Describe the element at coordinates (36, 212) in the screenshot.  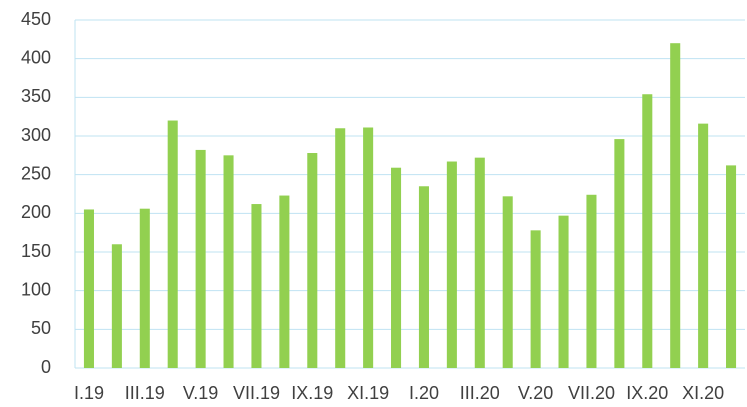
I see `y-tick-label: 200` at that location.